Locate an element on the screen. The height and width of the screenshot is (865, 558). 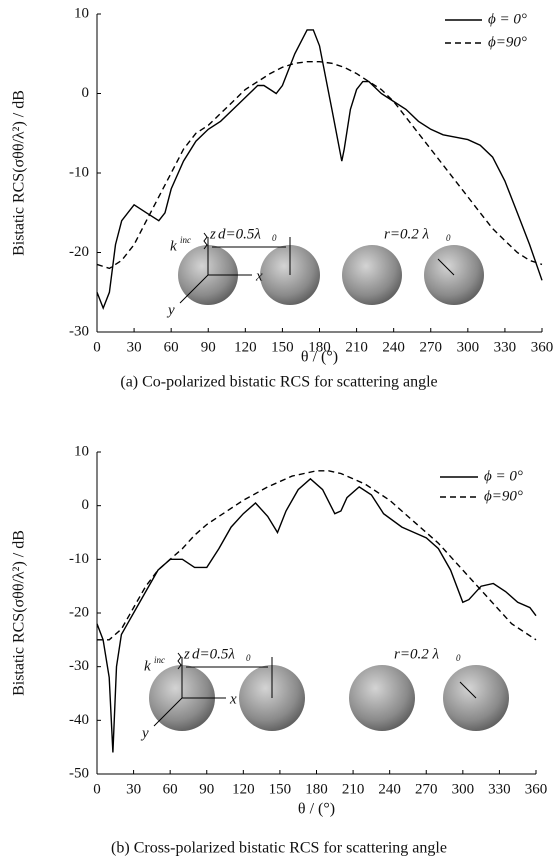
y-tick-label: -40 is located at coordinates (79, 720).